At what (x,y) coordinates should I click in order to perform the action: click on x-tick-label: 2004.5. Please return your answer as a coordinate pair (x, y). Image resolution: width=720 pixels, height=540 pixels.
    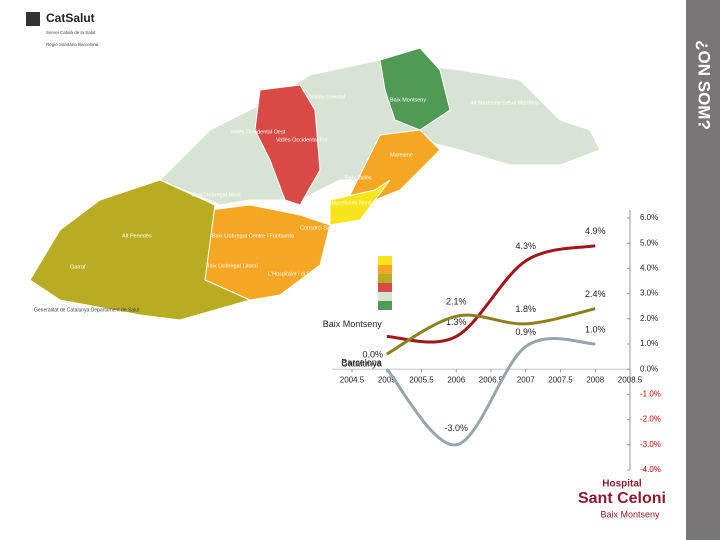
    Looking at the image, I should click on (352, 379).